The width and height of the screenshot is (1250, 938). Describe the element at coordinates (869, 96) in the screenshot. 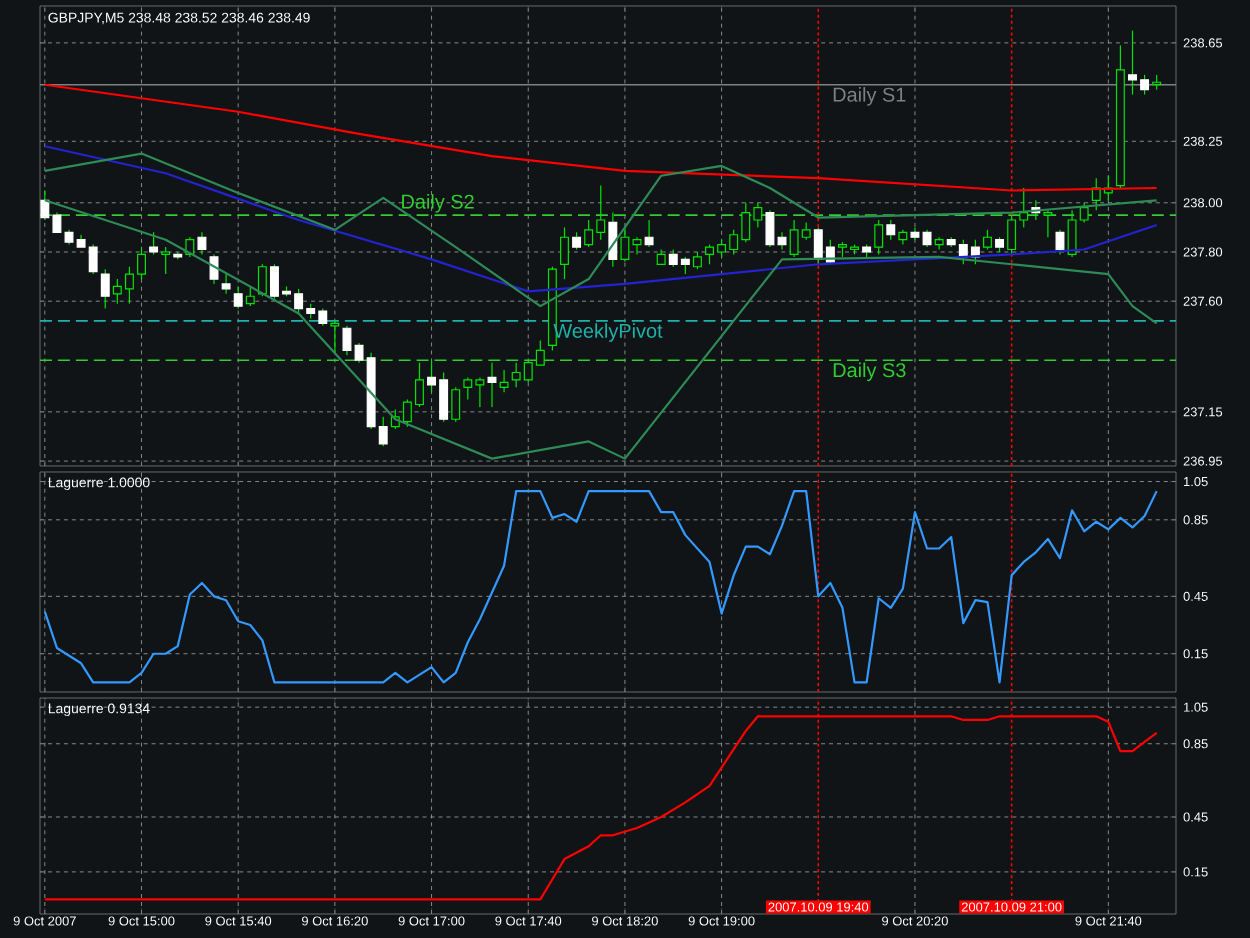

I see `ref-line-label: Daily S1` at that location.